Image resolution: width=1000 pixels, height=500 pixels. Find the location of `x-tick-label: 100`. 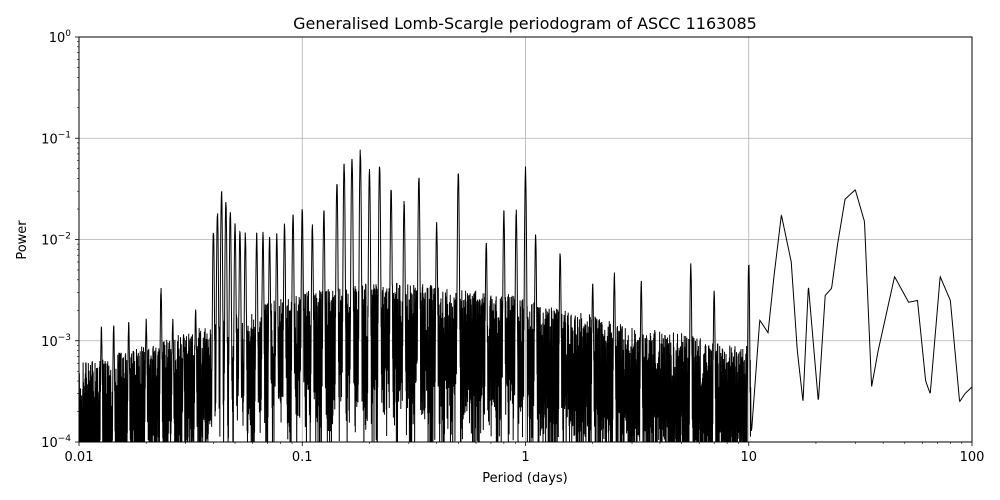

x-tick-label: 100 is located at coordinates (972, 457).